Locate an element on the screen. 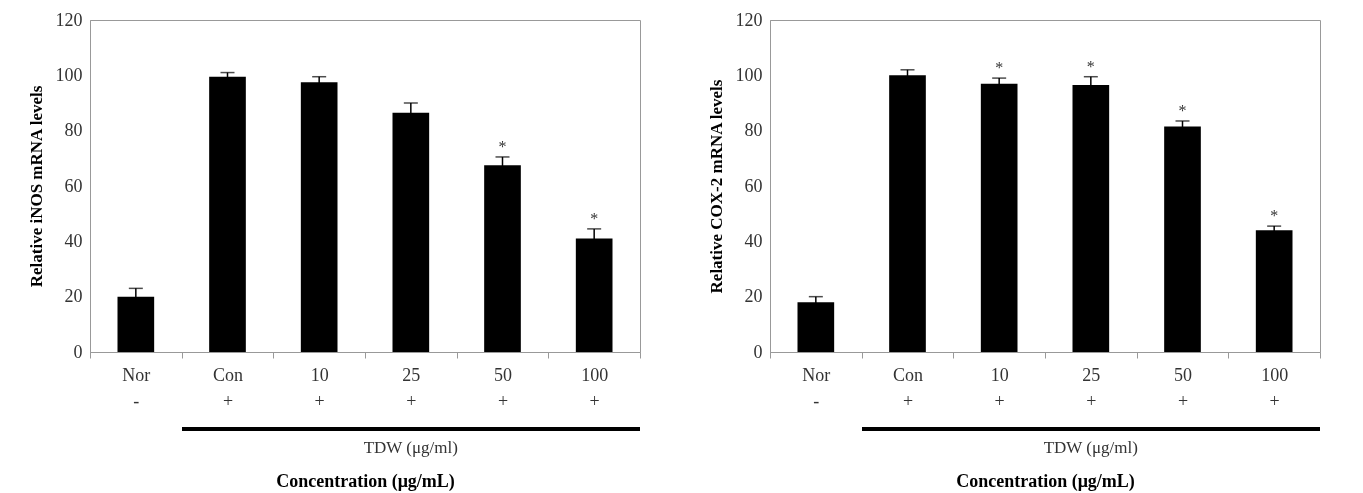 The height and width of the screenshot is (493, 1363). y-axis-title: Relative iNOS mRNA levels is located at coordinates (36, 186).